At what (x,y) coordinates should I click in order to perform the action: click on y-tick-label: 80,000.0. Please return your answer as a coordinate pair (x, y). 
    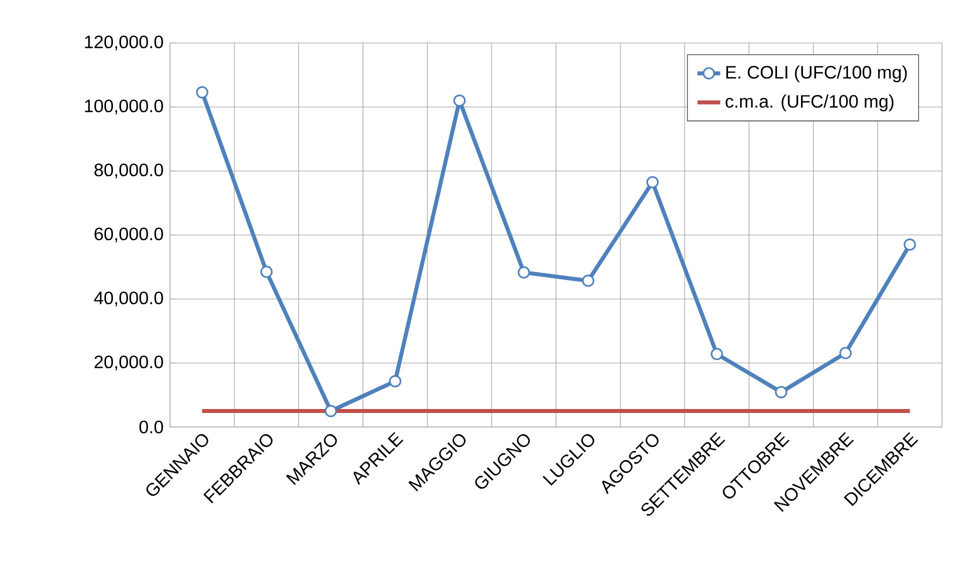
    Looking at the image, I should click on (129, 171).